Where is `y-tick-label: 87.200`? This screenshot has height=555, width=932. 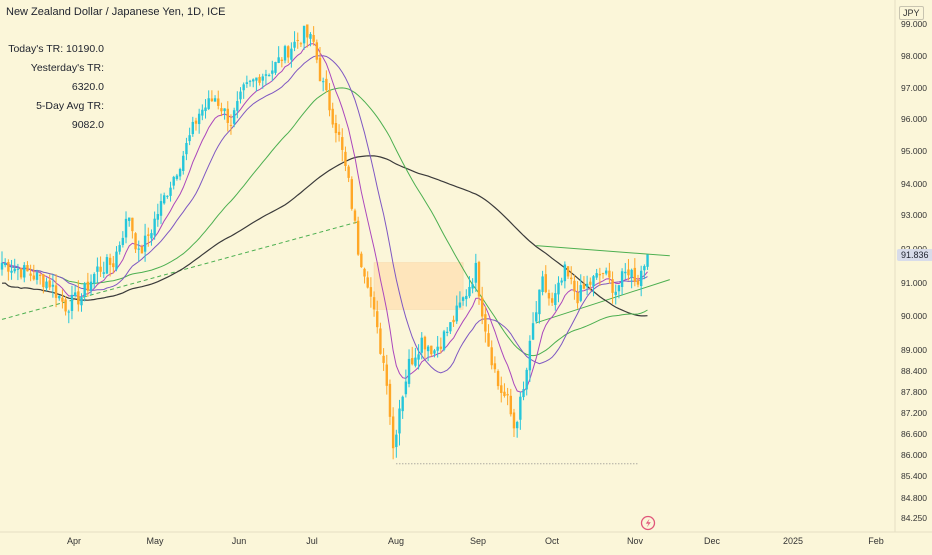
y-tick-label: 87.200 is located at coordinates (914, 413).